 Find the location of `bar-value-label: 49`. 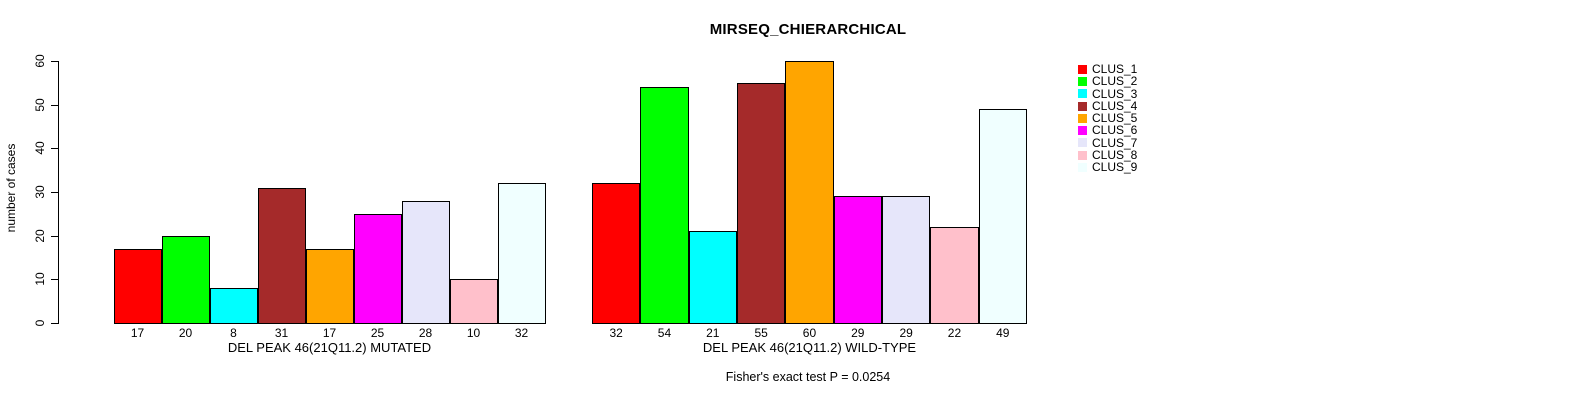

bar-value-label: 49 is located at coordinates (1003, 333).